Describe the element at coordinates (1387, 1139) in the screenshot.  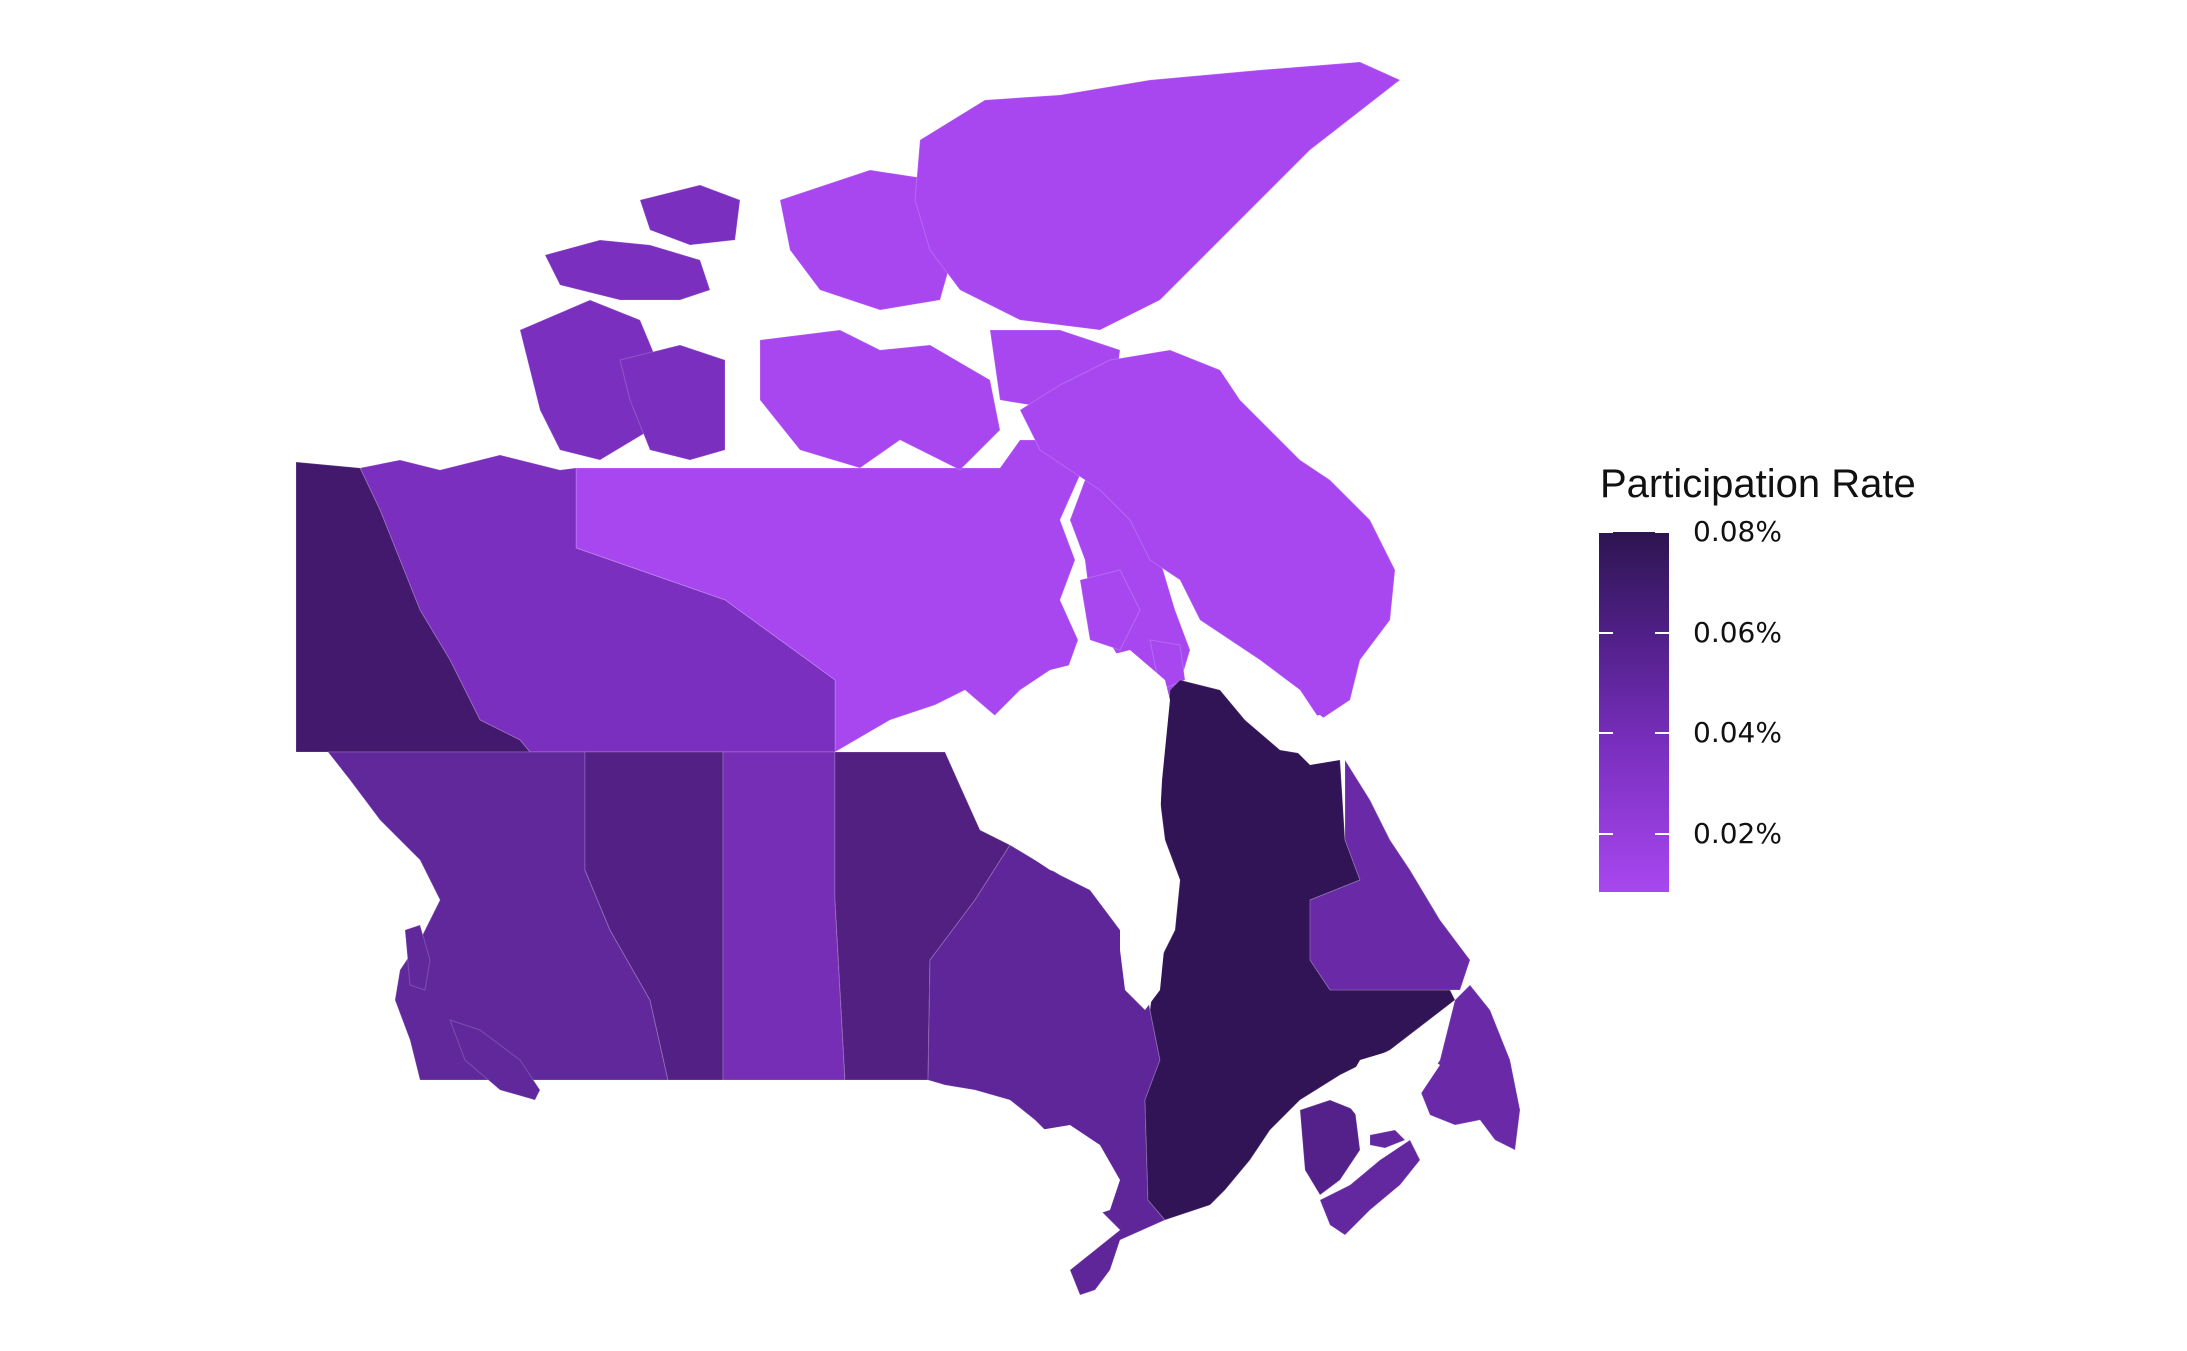
I see `region-pei` at that location.